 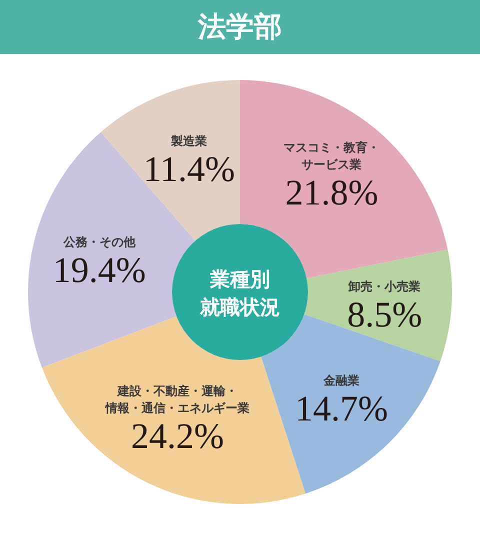 I want to click on slice-label: 建設・不動産・運輸・情報・通信・エネルギー業, so click(x=177, y=399).